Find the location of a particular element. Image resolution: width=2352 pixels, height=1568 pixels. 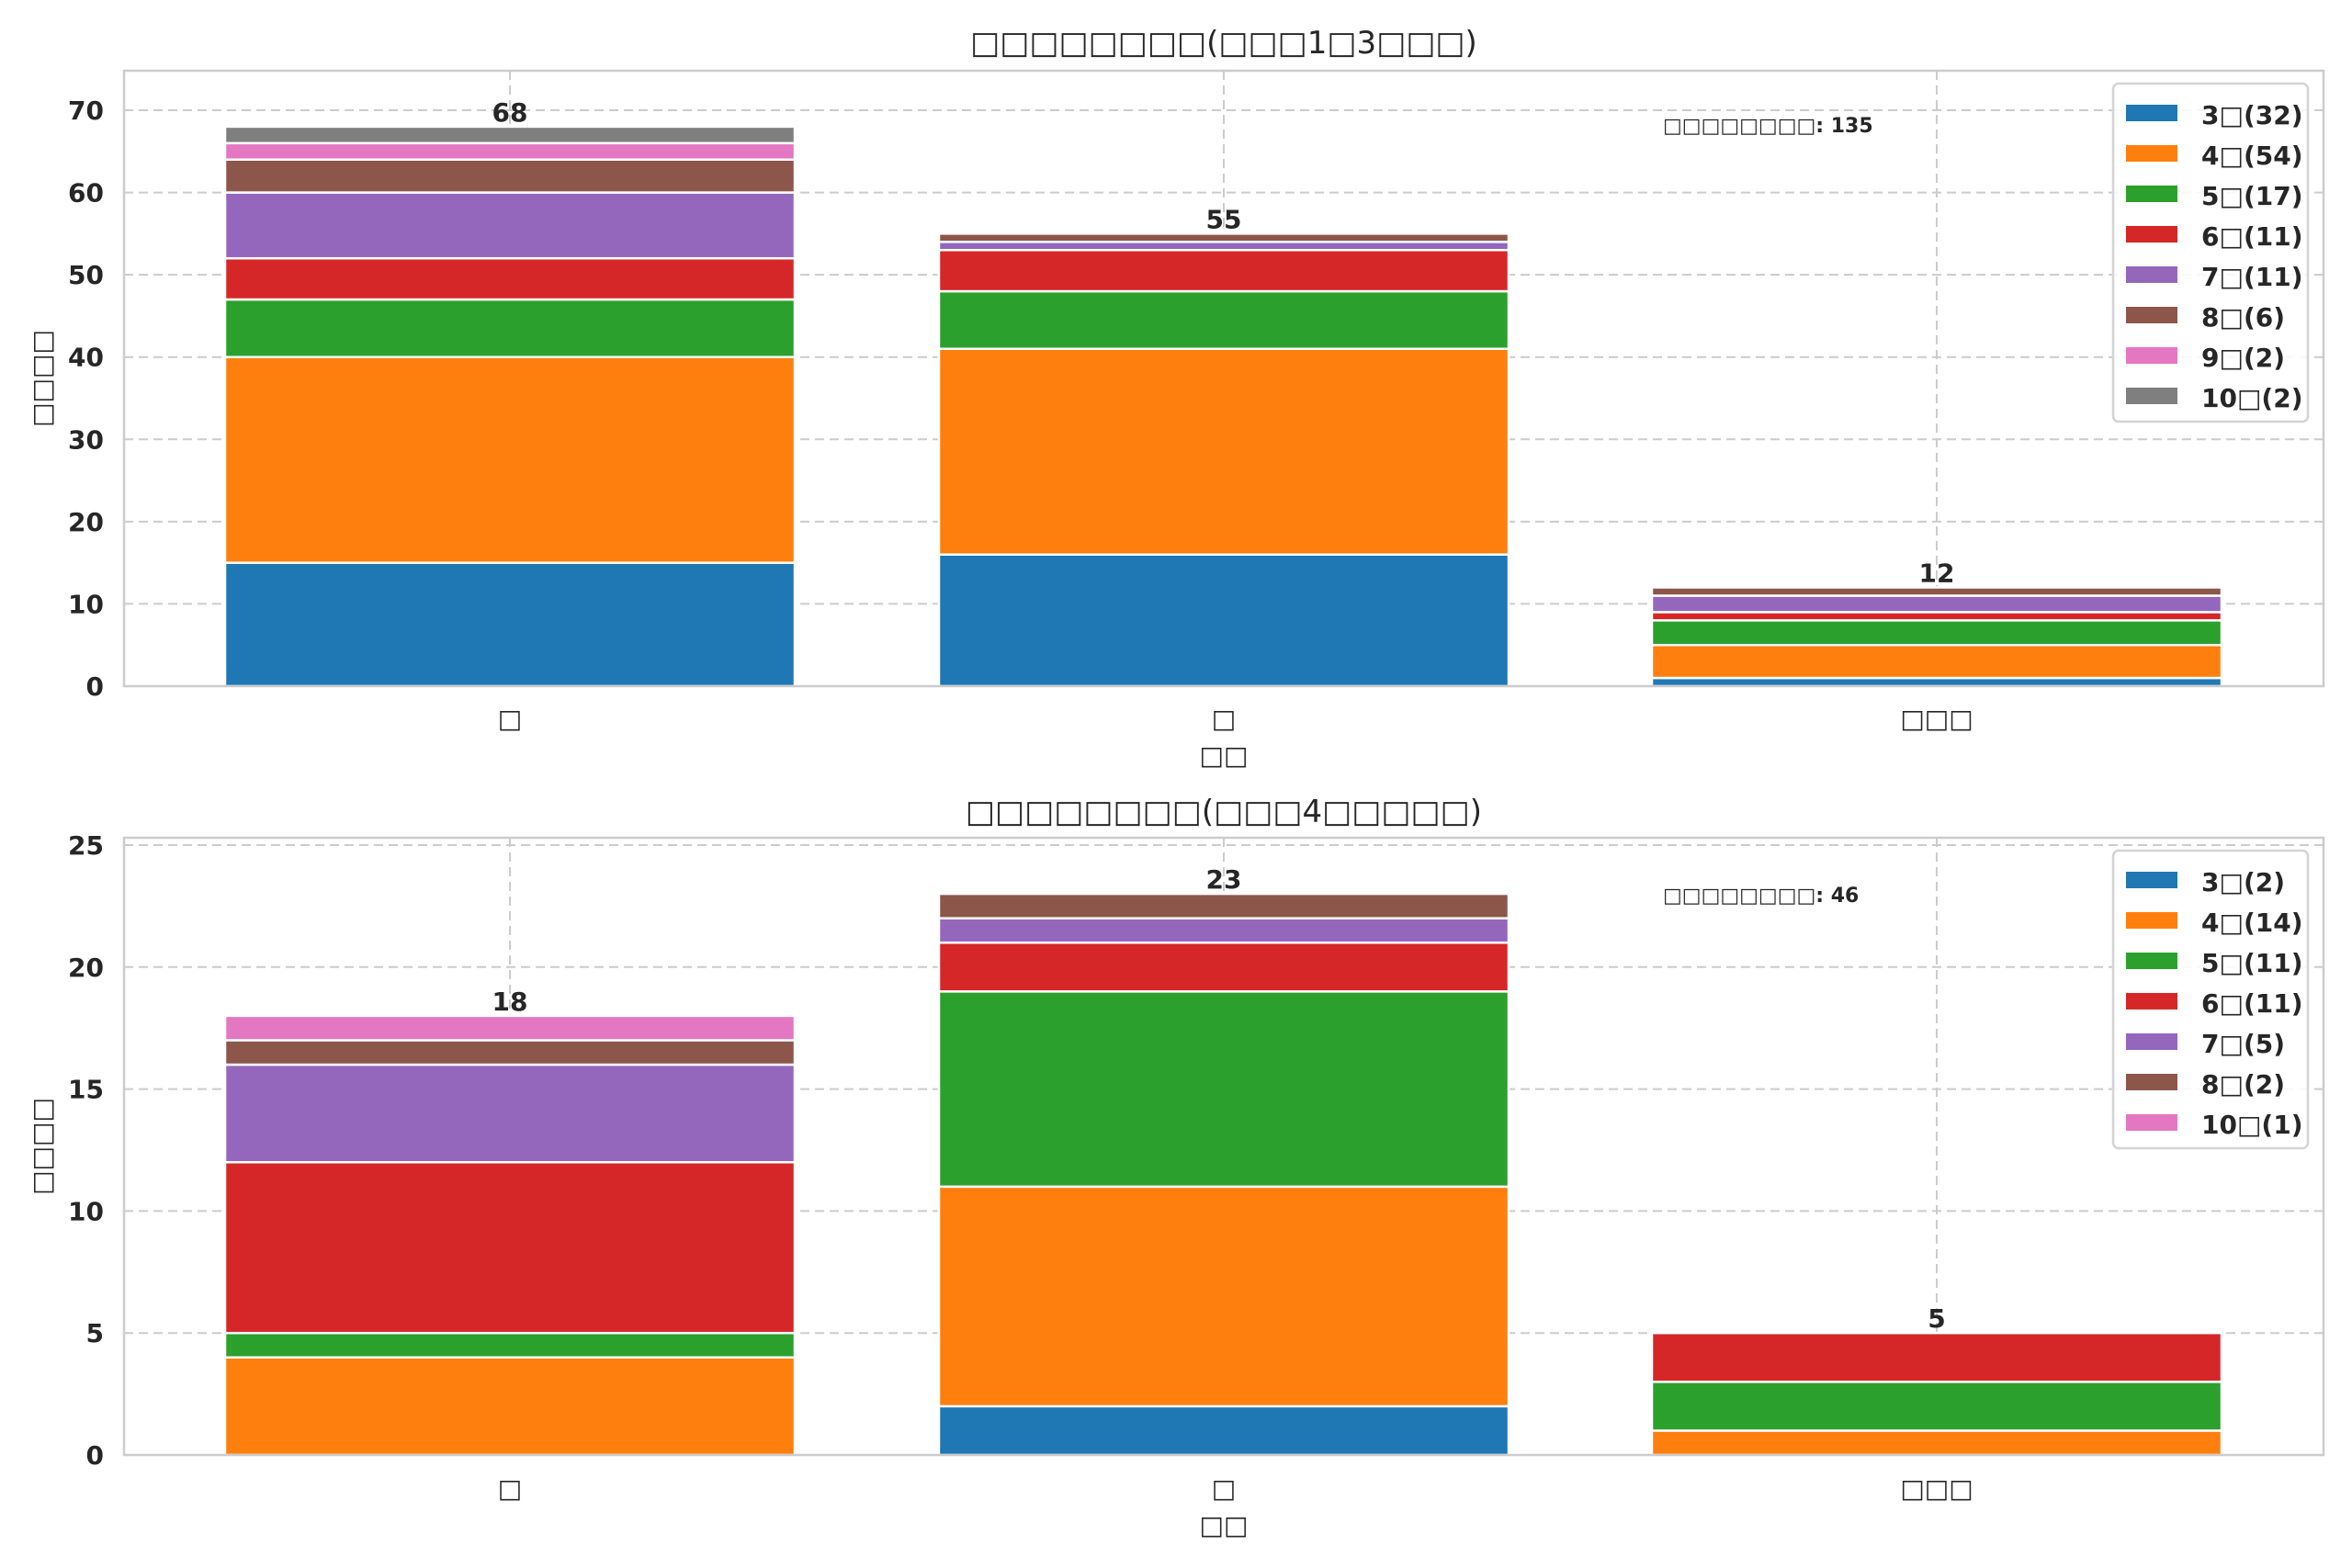

y-tick-label: 25 is located at coordinates (86, 845).